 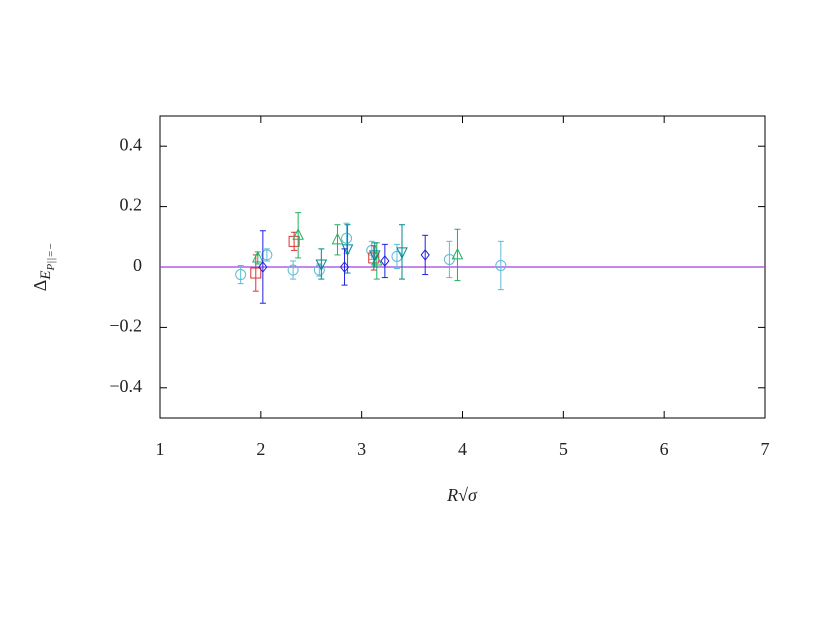 What do you see at coordinates (131, 144) in the screenshot?
I see `y-tick-label: 0.4` at bounding box center [131, 144].